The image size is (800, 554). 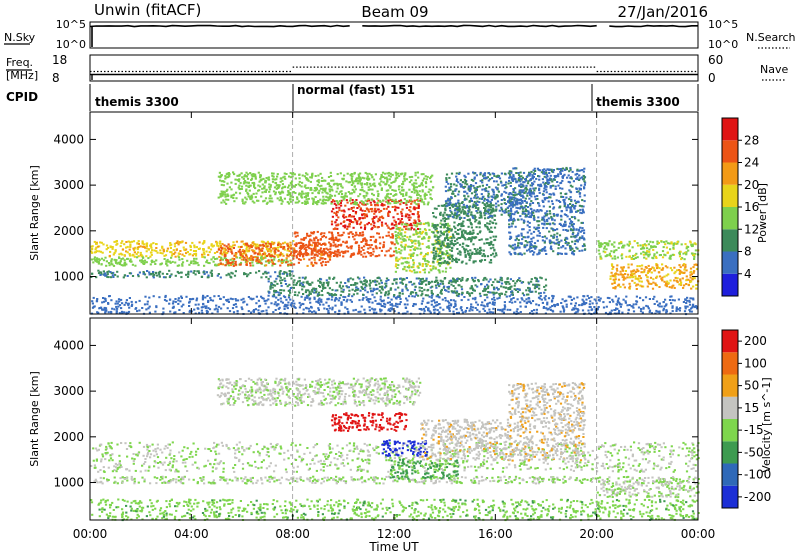 I want to click on nave-tick-bottom: 0, so click(x=712, y=78).